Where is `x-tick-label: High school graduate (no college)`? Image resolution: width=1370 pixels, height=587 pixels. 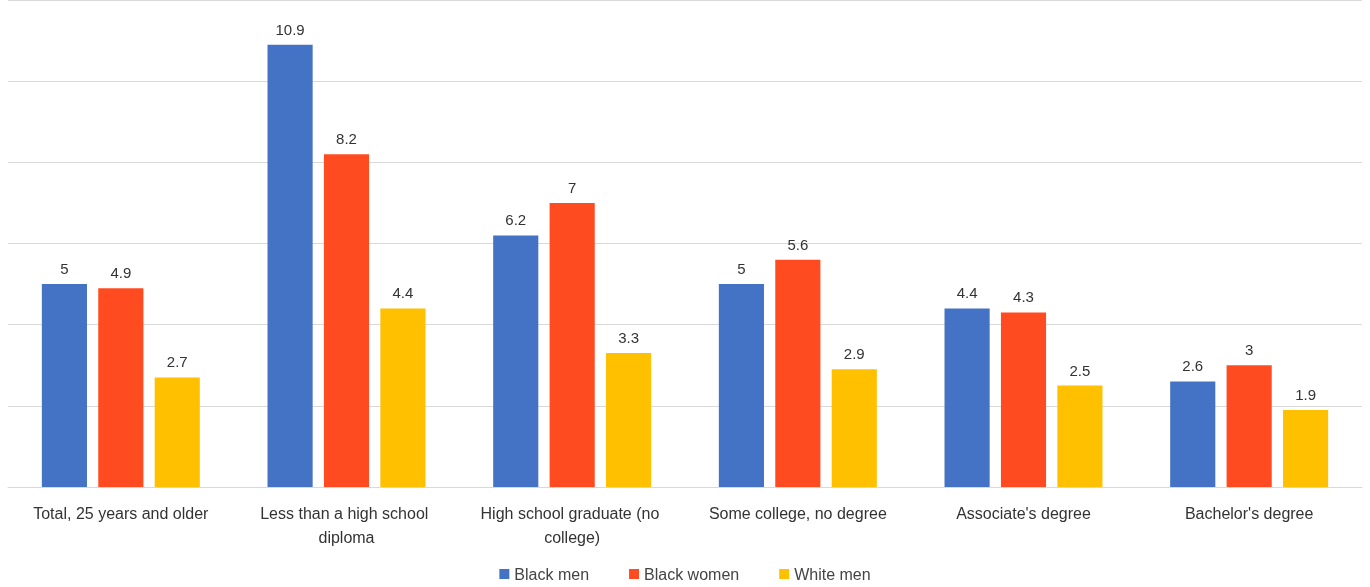
x-tick-label: High school graduate (no college) is located at coordinates (572, 525).